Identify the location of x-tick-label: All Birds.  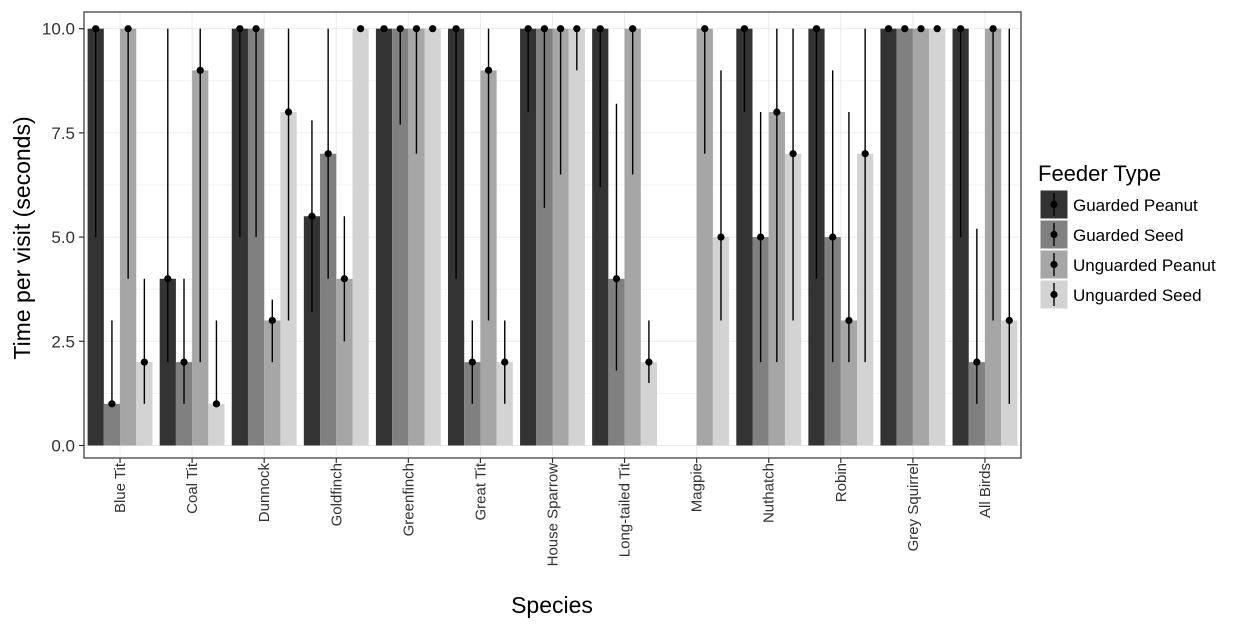
(985, 490).